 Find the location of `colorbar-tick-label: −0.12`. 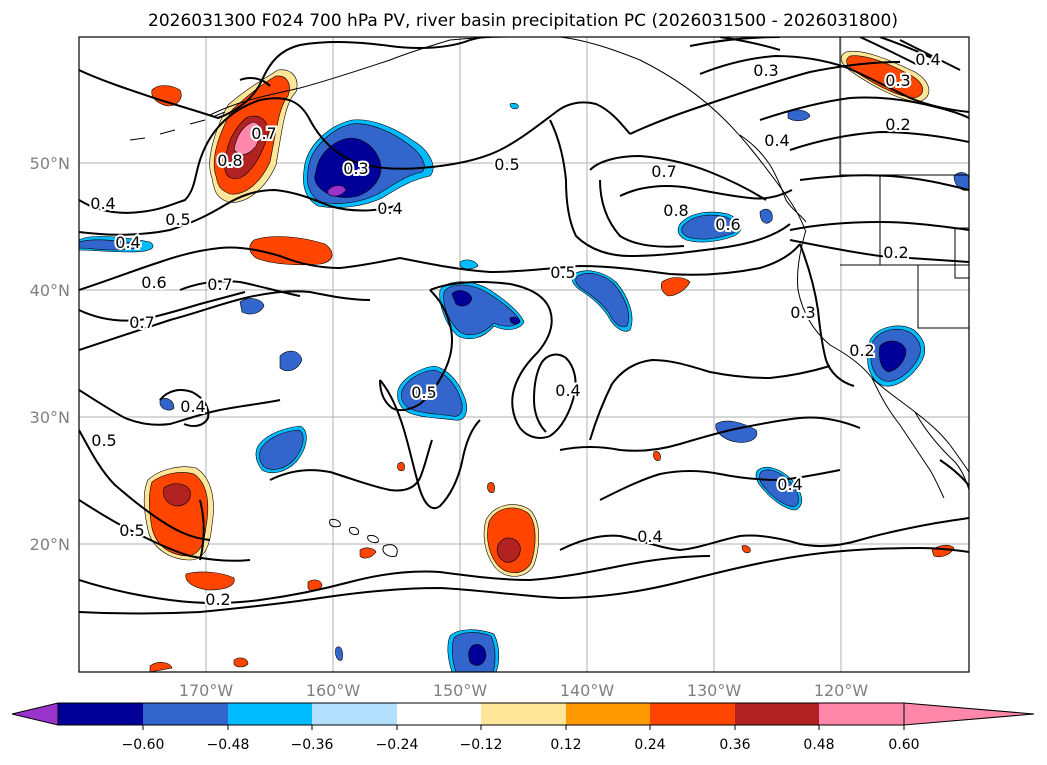

colorbar-tick-label: −0.12 is located at coordinates (481, 745).